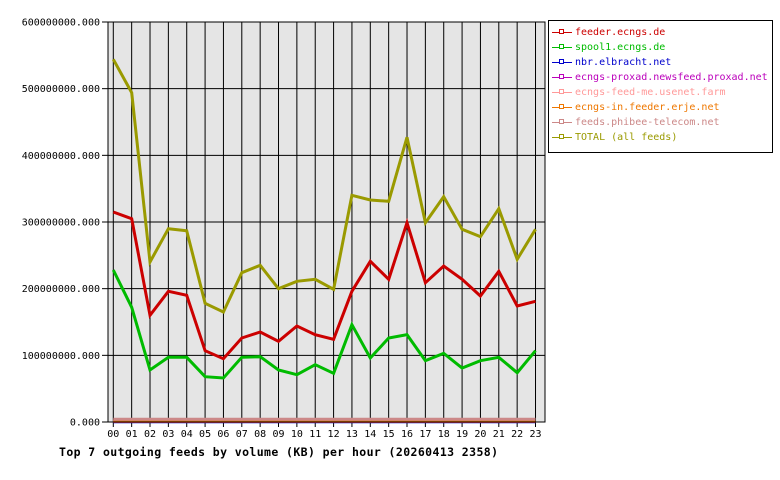 Image resolution: width=780 pixels, height=480 pixels. Describe the element at coordinates (187, 434) in the screenshot. I see `x-axis-tick-label: 04` at that location.